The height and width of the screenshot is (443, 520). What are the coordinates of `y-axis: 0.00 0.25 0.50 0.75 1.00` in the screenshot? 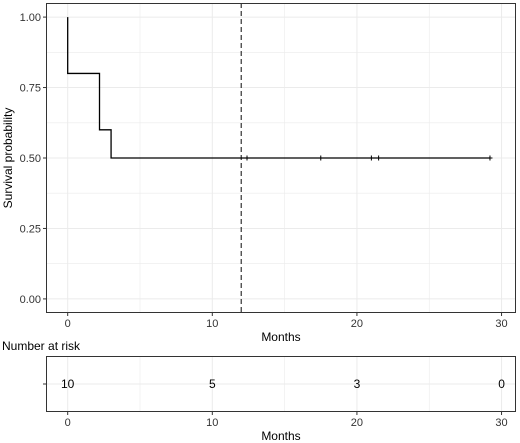 It's located at (33, 159).